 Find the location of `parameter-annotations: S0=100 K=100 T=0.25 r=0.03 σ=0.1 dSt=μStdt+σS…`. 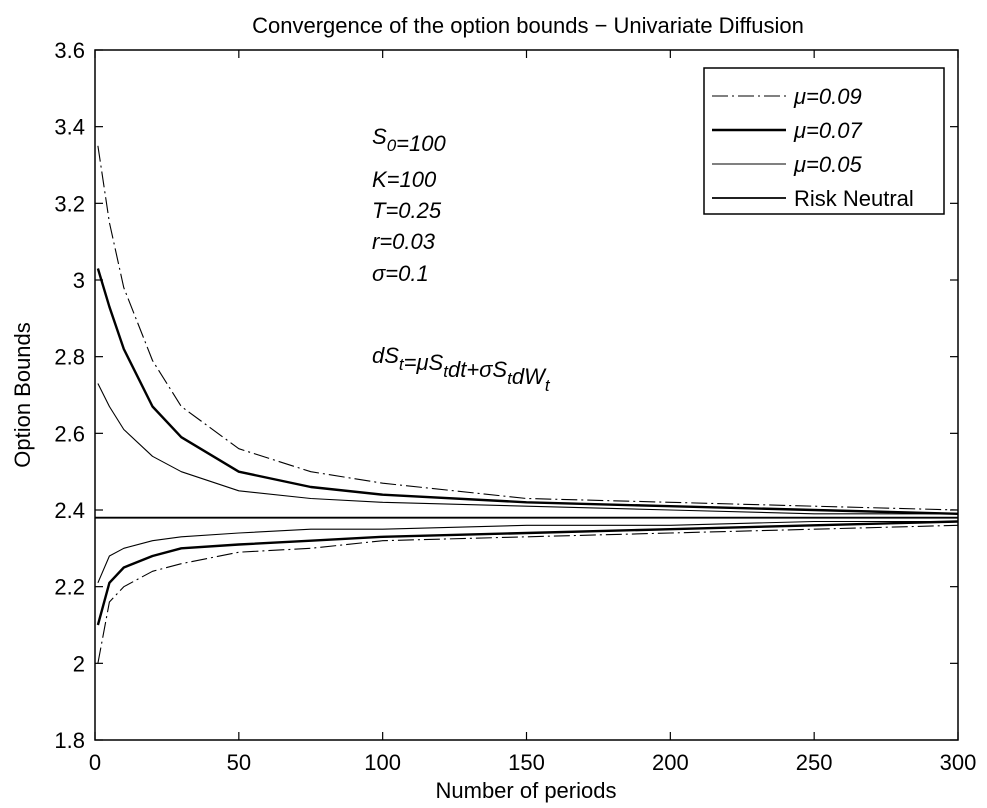

parameter-annotations: S0=100 K=100 T=0.25 r=0.03 σ=0.1 dSt=μStdt+σS… is located at coordinates (461, 259).